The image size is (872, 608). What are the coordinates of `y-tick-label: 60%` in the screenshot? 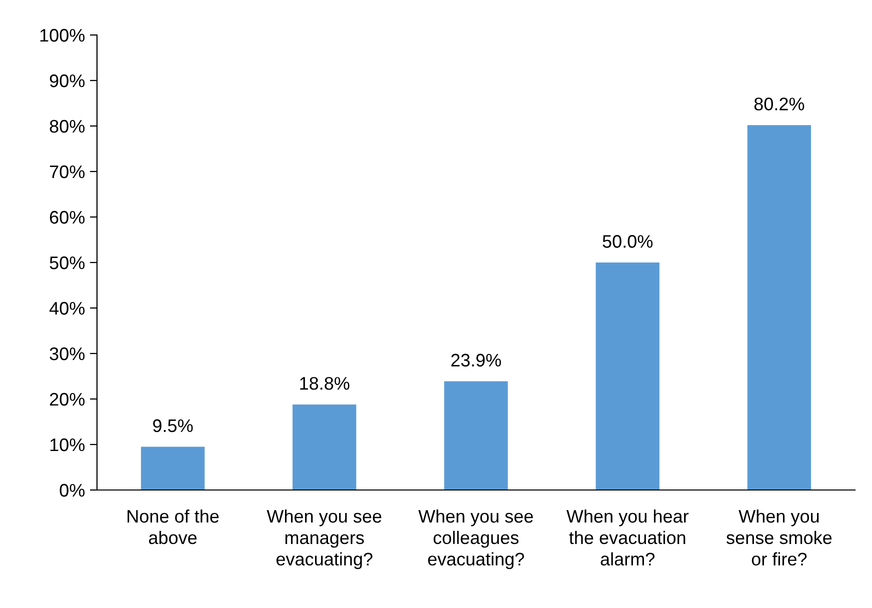 It's located at (67, 217).